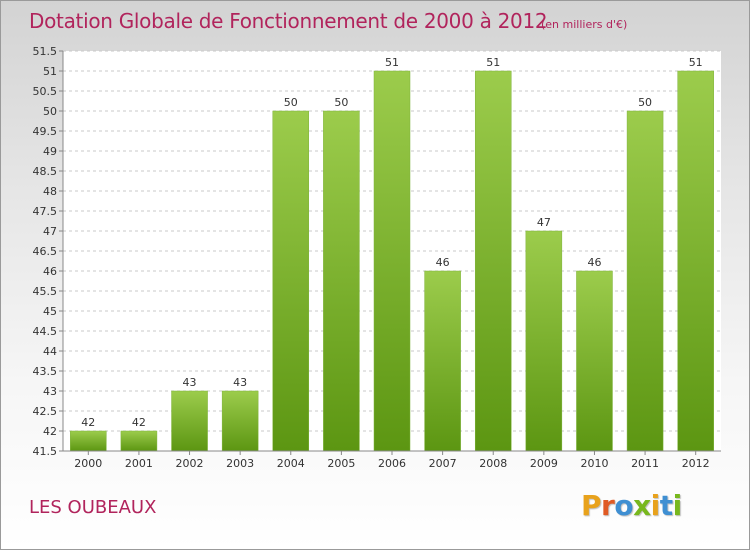 The image size is (750, 550). Describe the element at coordinates (666, 505) in the screenshot. I see `logo-letter: t` at that location.